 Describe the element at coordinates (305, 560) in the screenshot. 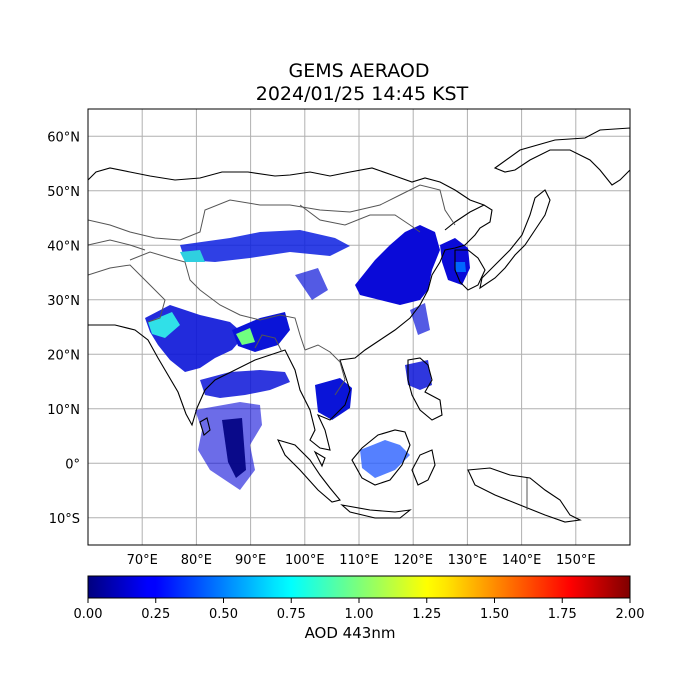

I see `longitude-label: 100°E` at that location.